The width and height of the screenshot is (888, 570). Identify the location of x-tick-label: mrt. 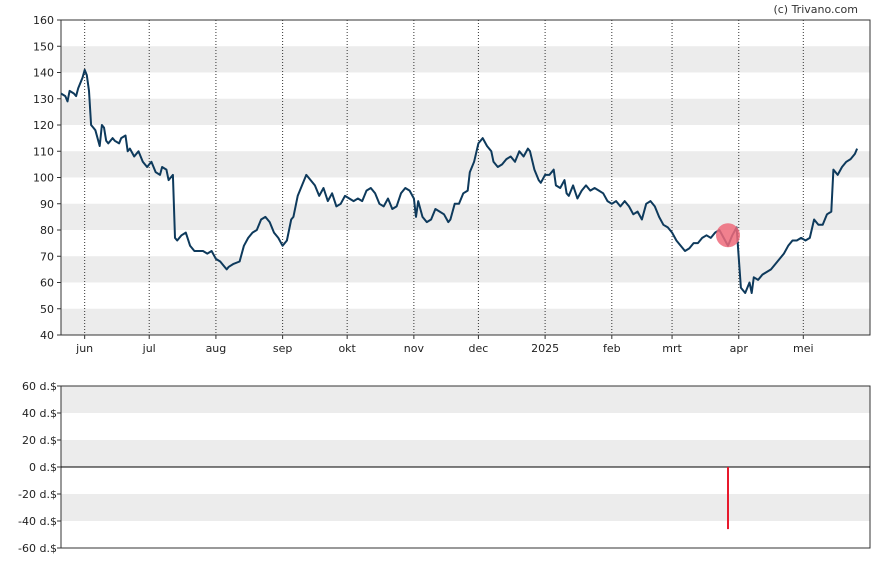
(672, 348).